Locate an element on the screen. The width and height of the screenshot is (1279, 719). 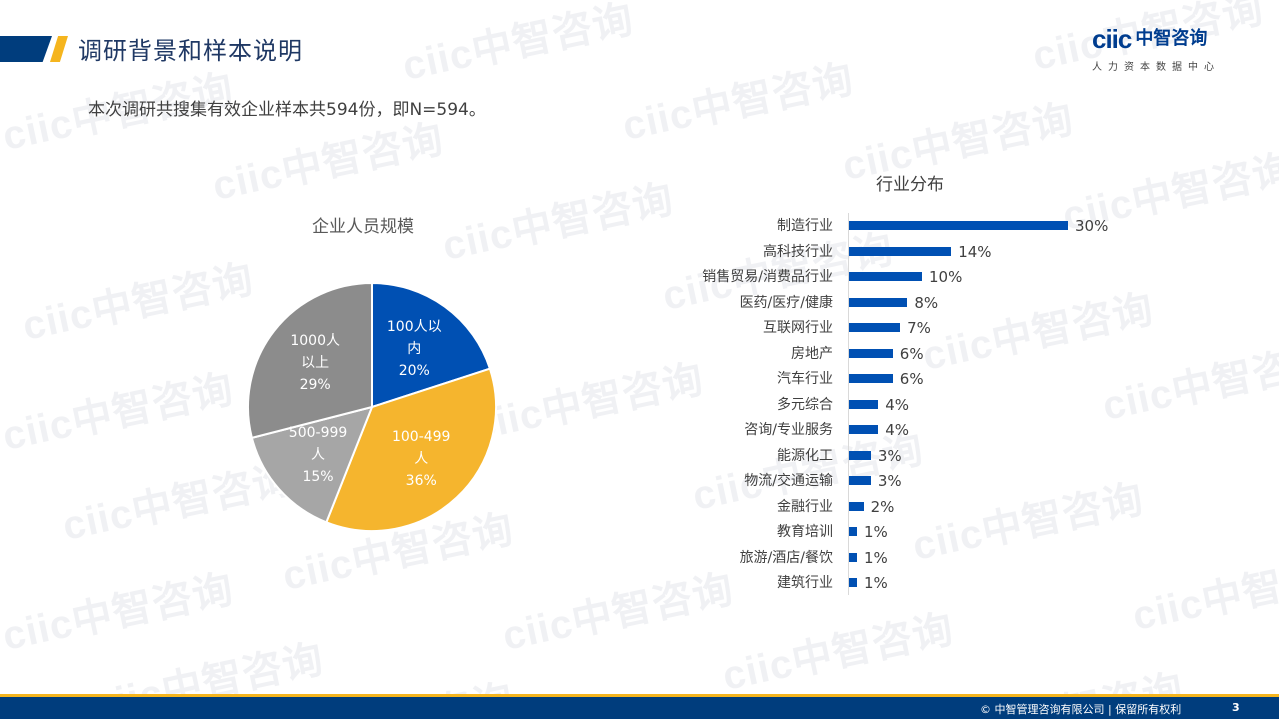
bar-row: 高科技行业 14% is located at coordinates (880, 252).